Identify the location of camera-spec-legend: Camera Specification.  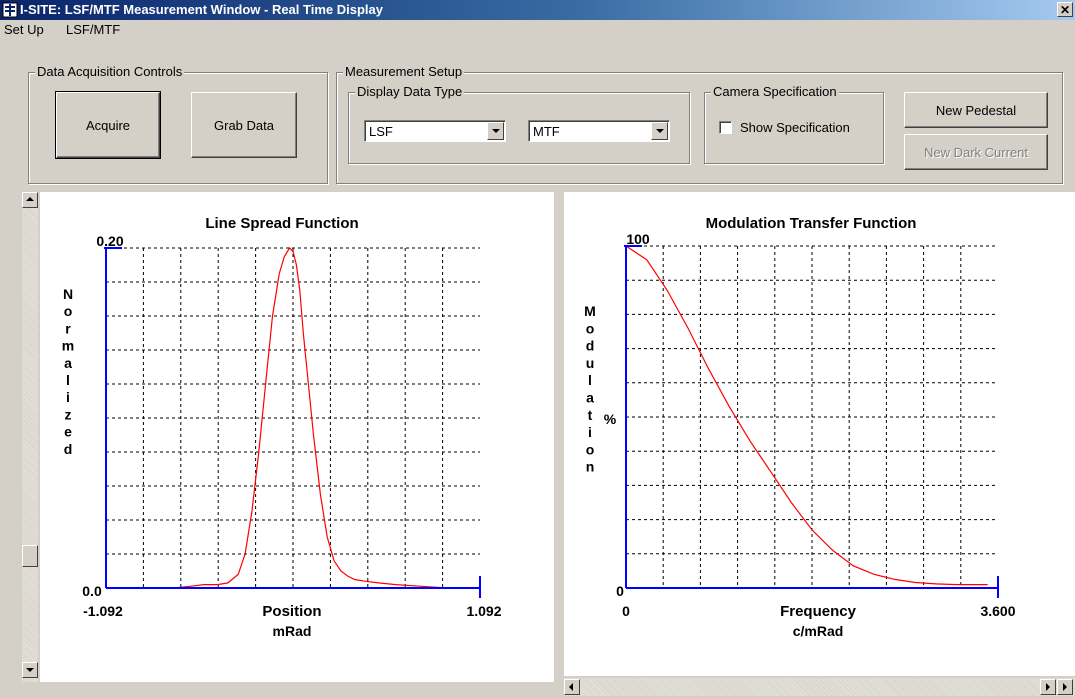
(775, 91).